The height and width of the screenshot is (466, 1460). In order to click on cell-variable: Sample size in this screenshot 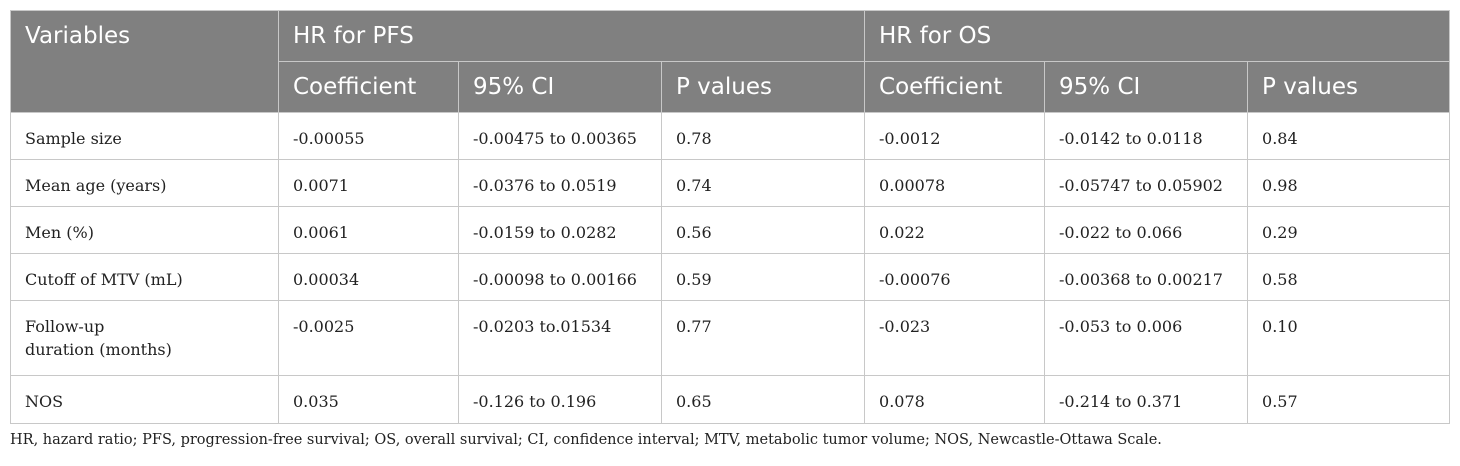, I will do `click(144, 136)`.